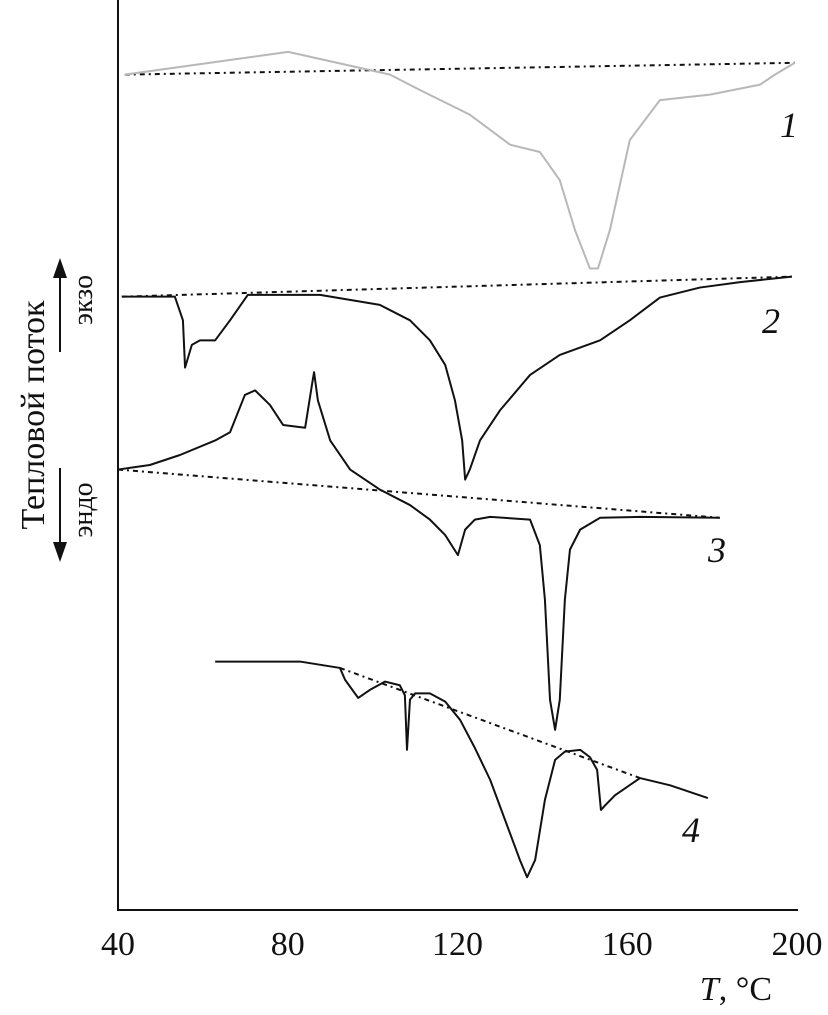 Image resolution: width=828 pixels, height=1015 pixels. Describe the element at coordinates (60, 515) in the screenshot. I see `endo-arrow-icon` at that location.